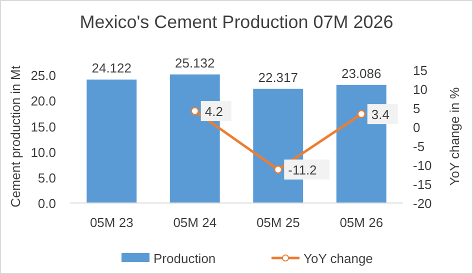 This screenshot has height=274, width=473. I want to click on y-tick-label: 10.0, so click(43, 152).